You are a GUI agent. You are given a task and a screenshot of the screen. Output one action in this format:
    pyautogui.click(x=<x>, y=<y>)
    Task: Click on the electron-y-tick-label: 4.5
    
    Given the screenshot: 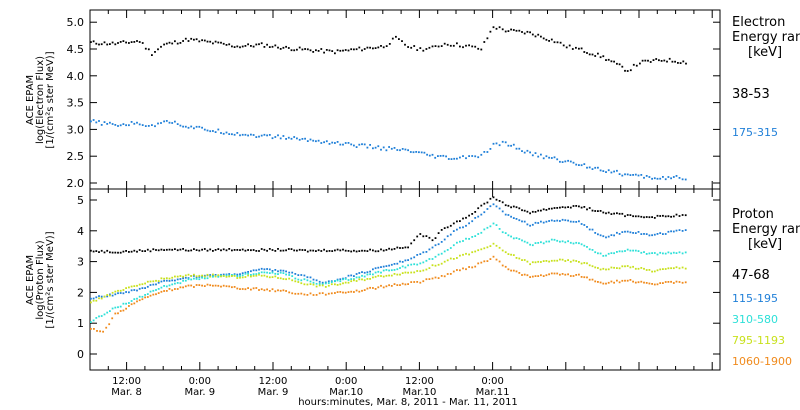 What is the action you would take?
    pyautogui.click(x=76, y=49)
    